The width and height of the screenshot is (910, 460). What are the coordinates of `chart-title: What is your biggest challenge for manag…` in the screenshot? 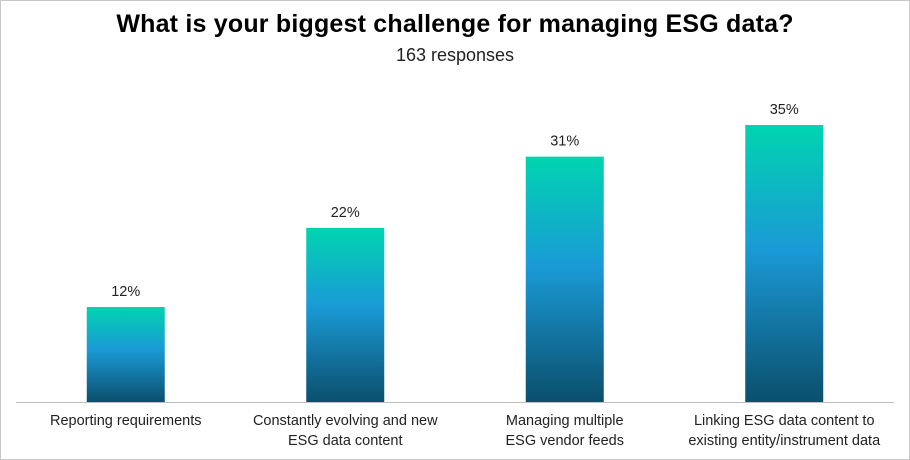 It's located at (455, 24).